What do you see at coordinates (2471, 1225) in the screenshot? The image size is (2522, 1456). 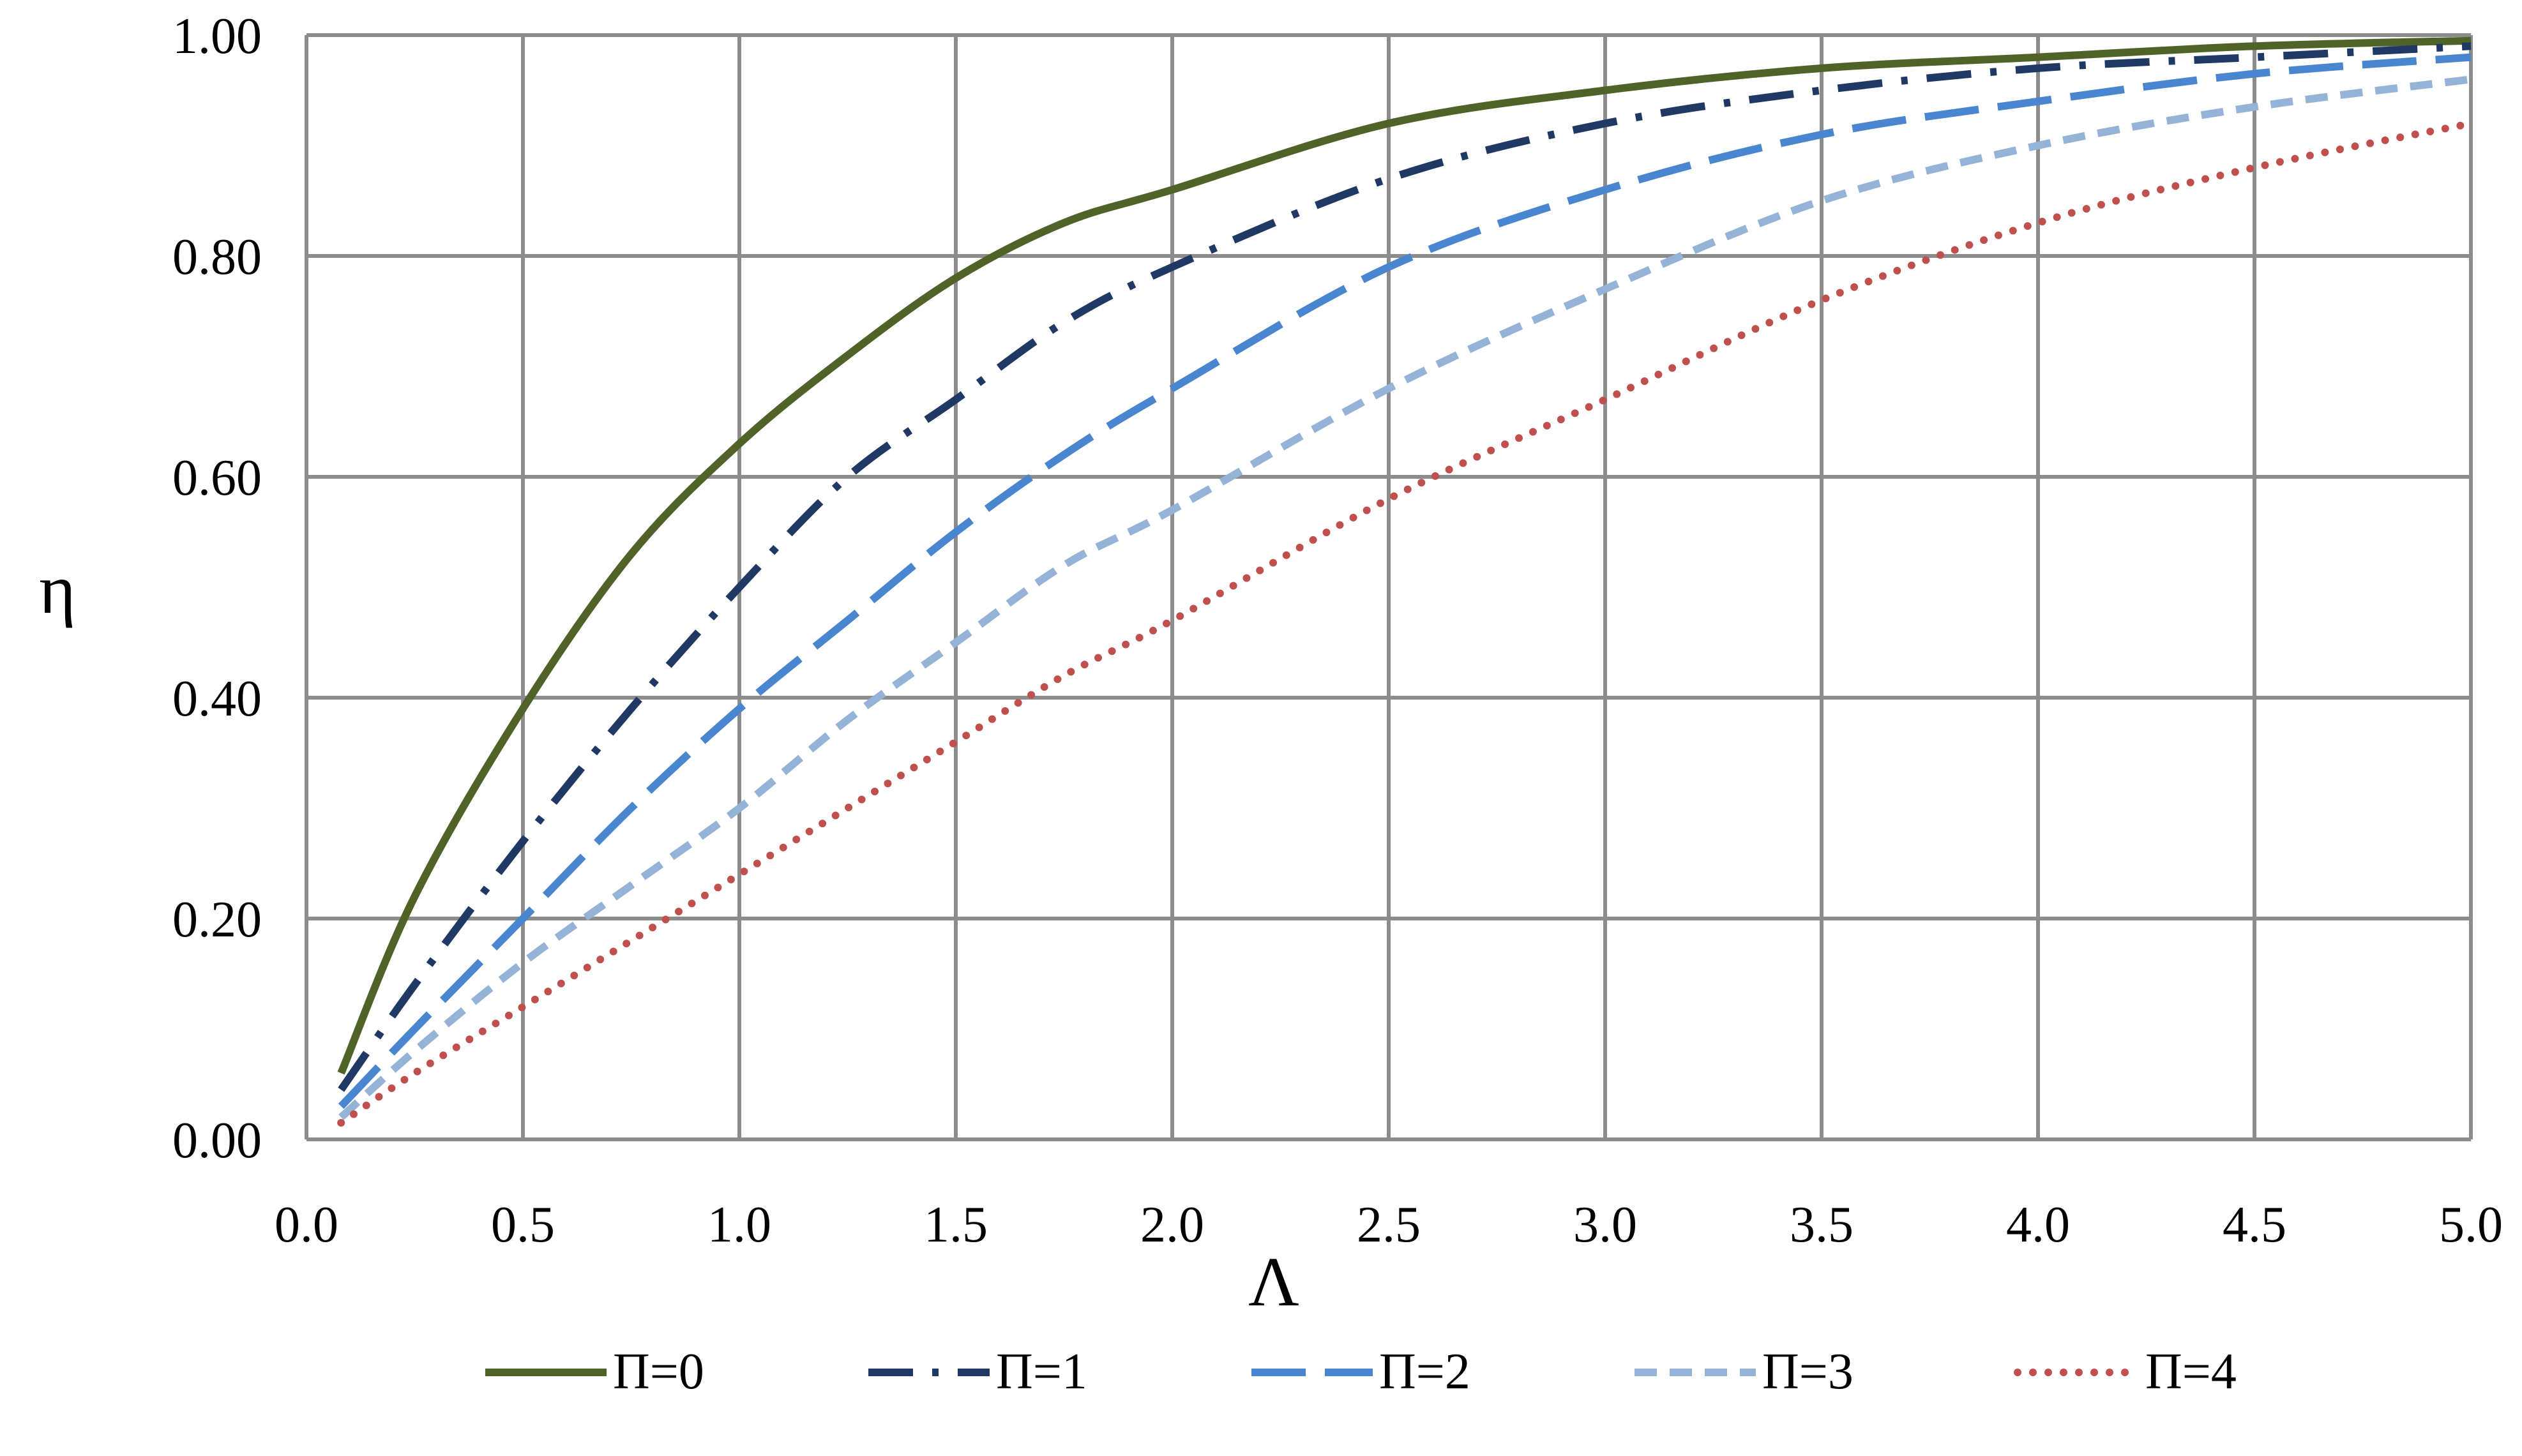 I see `x-tick-label: 5.0` at bounding box center [2471, 1225].